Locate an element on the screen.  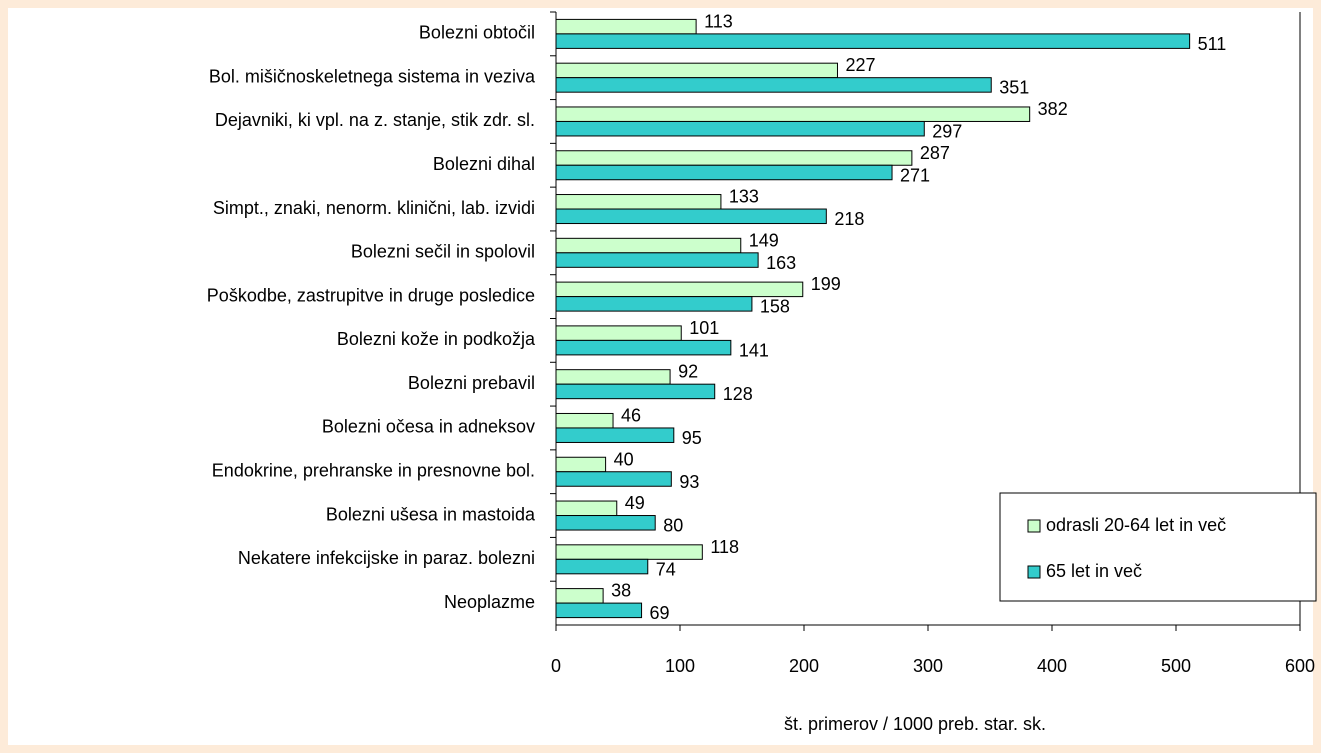
data-label: 382 is located at coordinates (1053, 109).